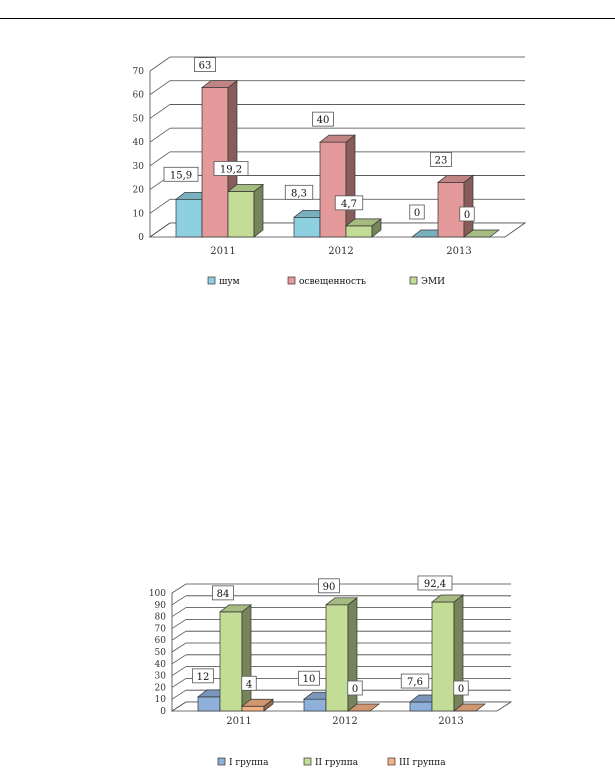 The image size is (615, 778). I want to click on page-header-rule, so click(307, 18).